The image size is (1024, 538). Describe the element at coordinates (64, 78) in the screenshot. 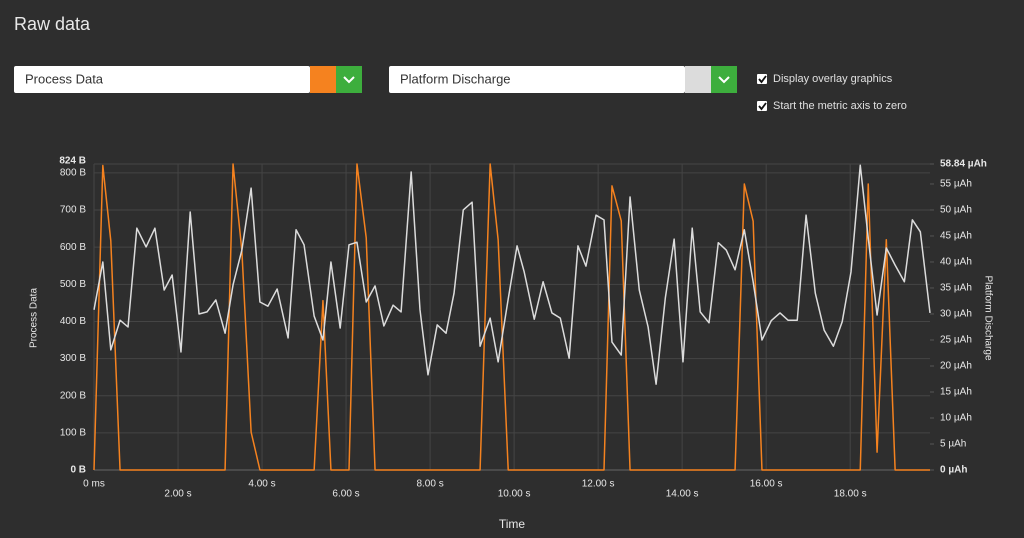

I see `selector-label: Process Data` at that location.